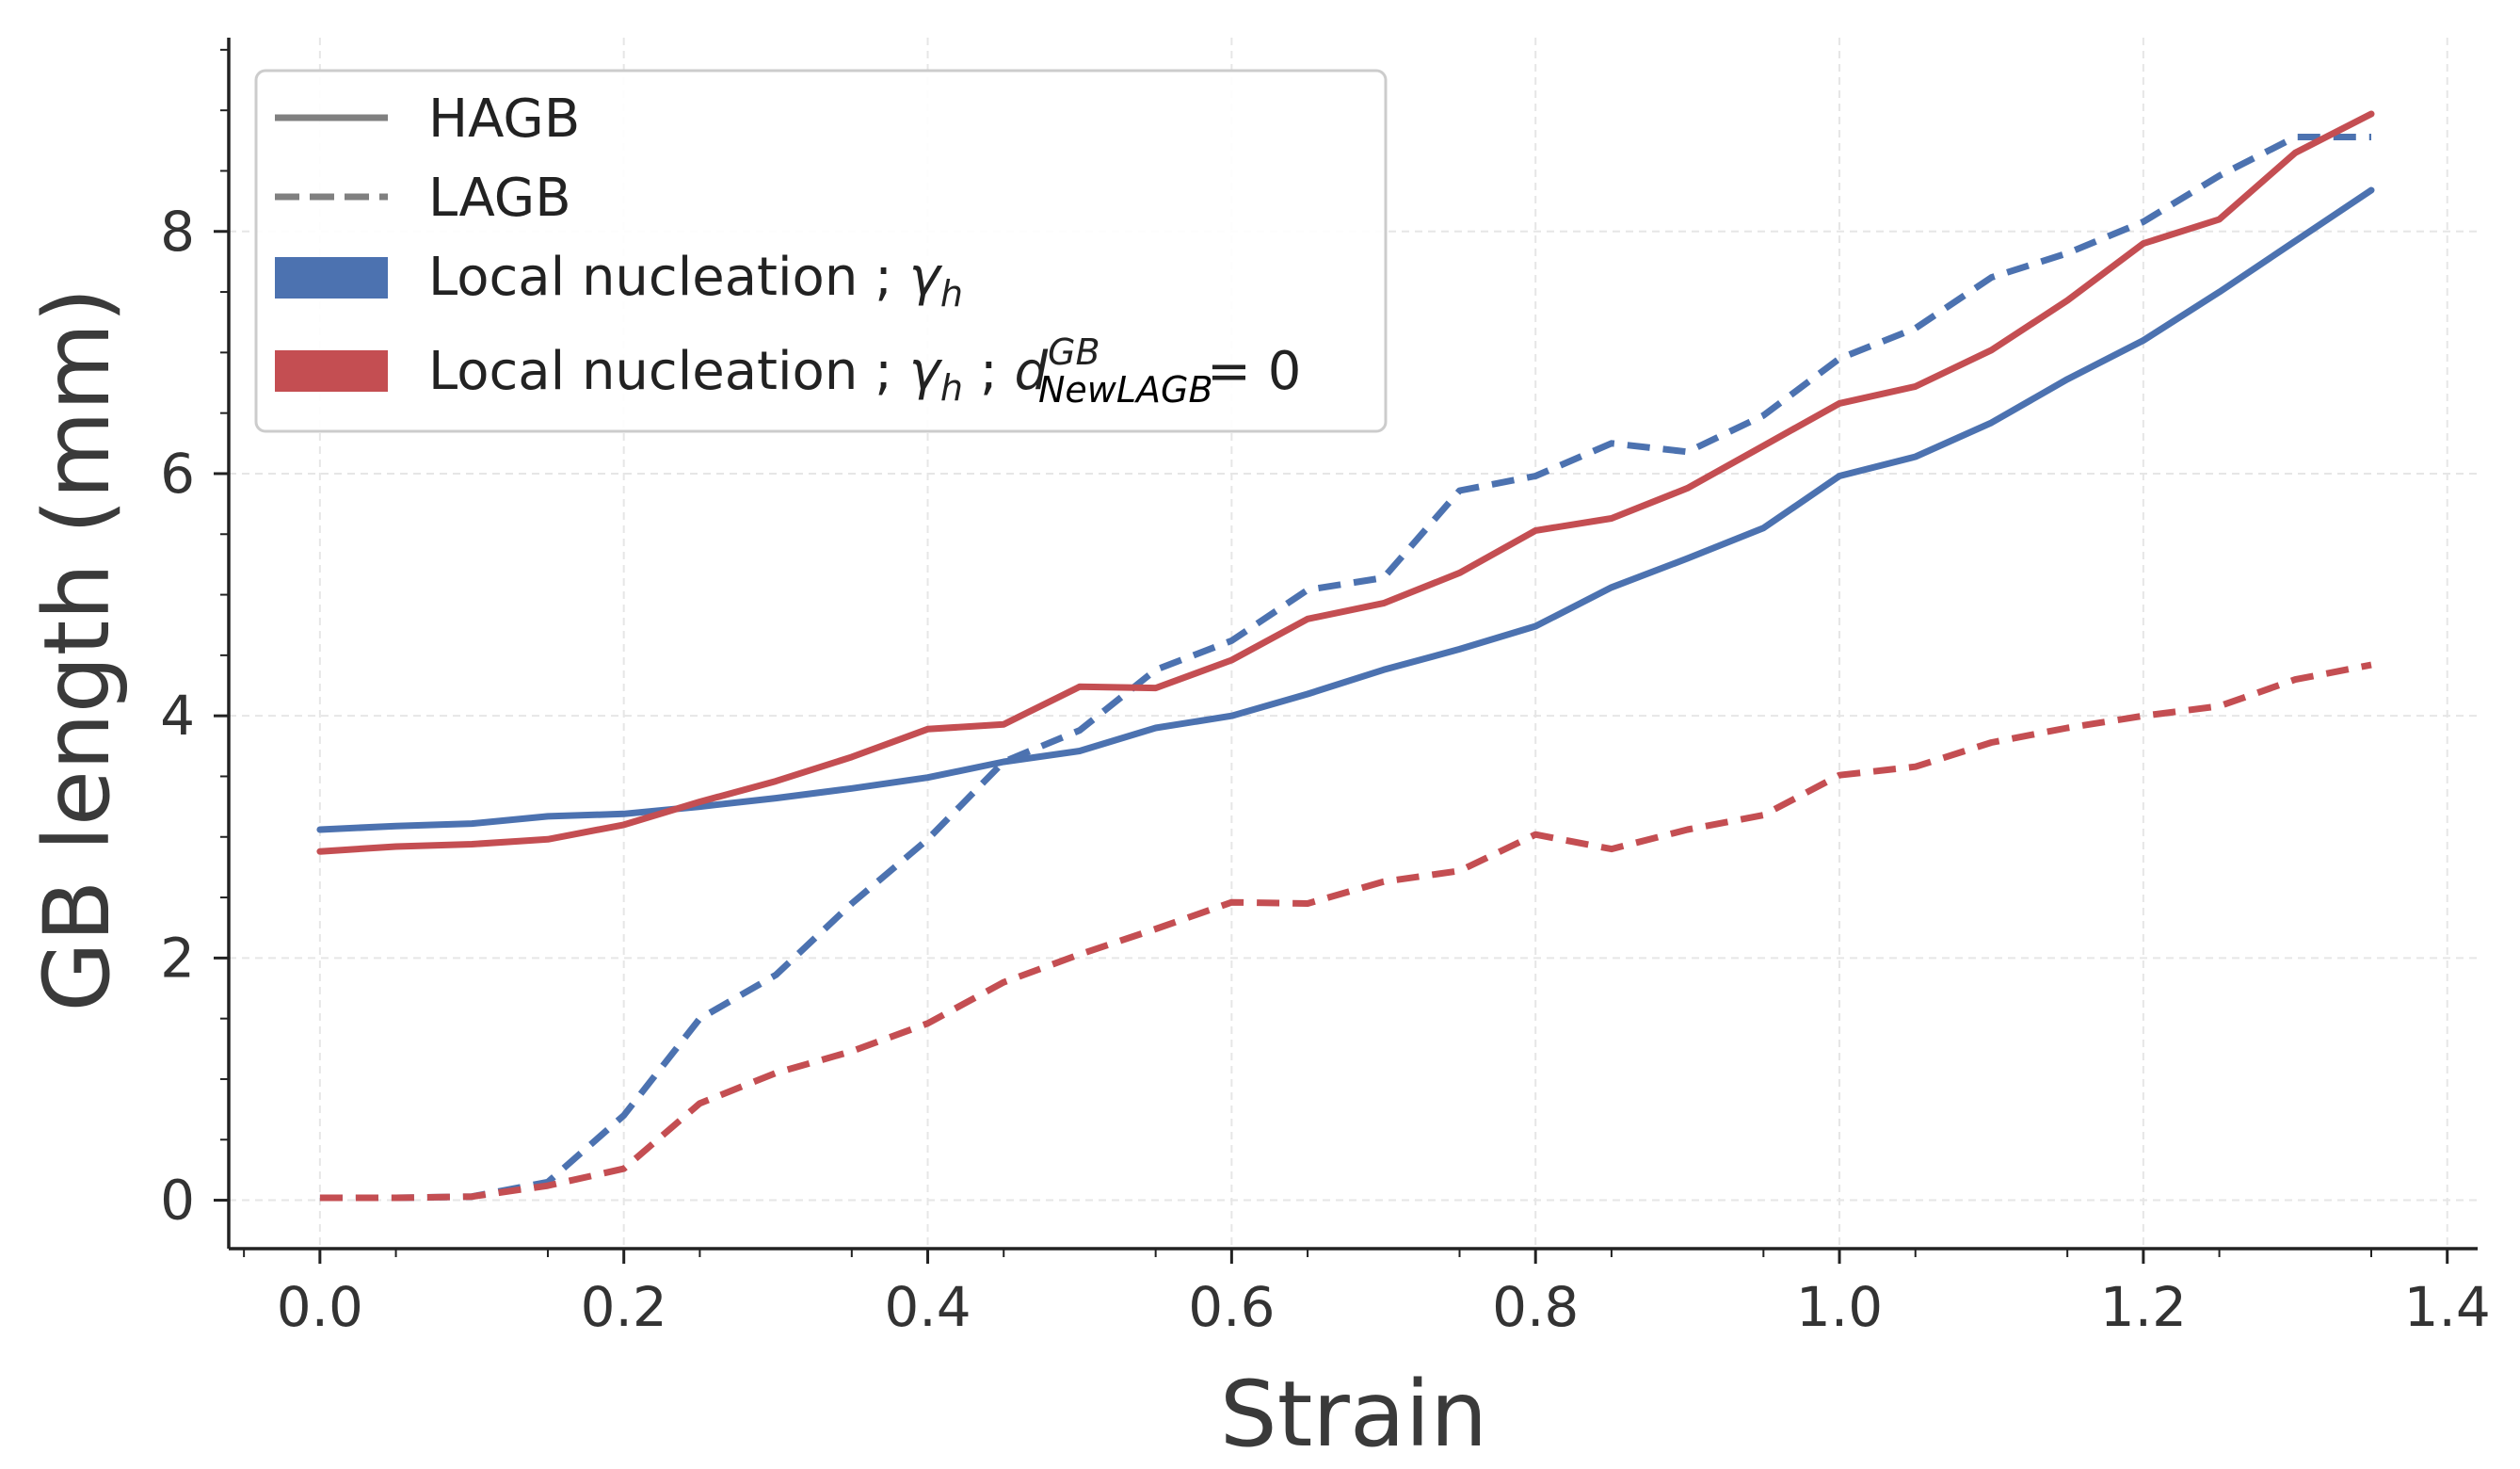 The width and height of the screenshot is (2520, 1469). Describe the element at coordinates (668, 278) in the screenshot. I see `legend-blue-prefix: Local nucleation ;` at that location.